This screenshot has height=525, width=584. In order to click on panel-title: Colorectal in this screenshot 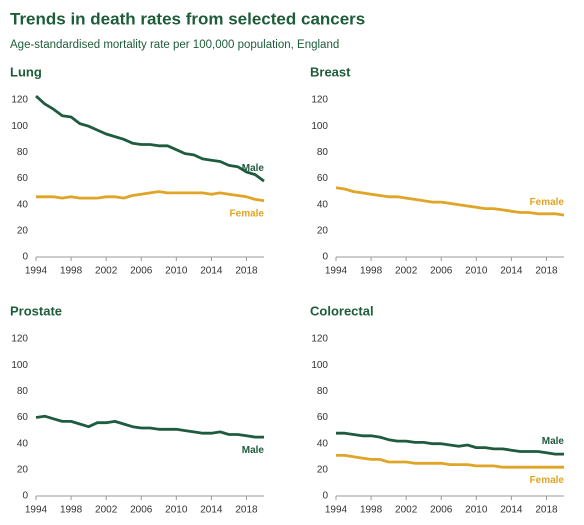, I will do `click(342, 310)`.